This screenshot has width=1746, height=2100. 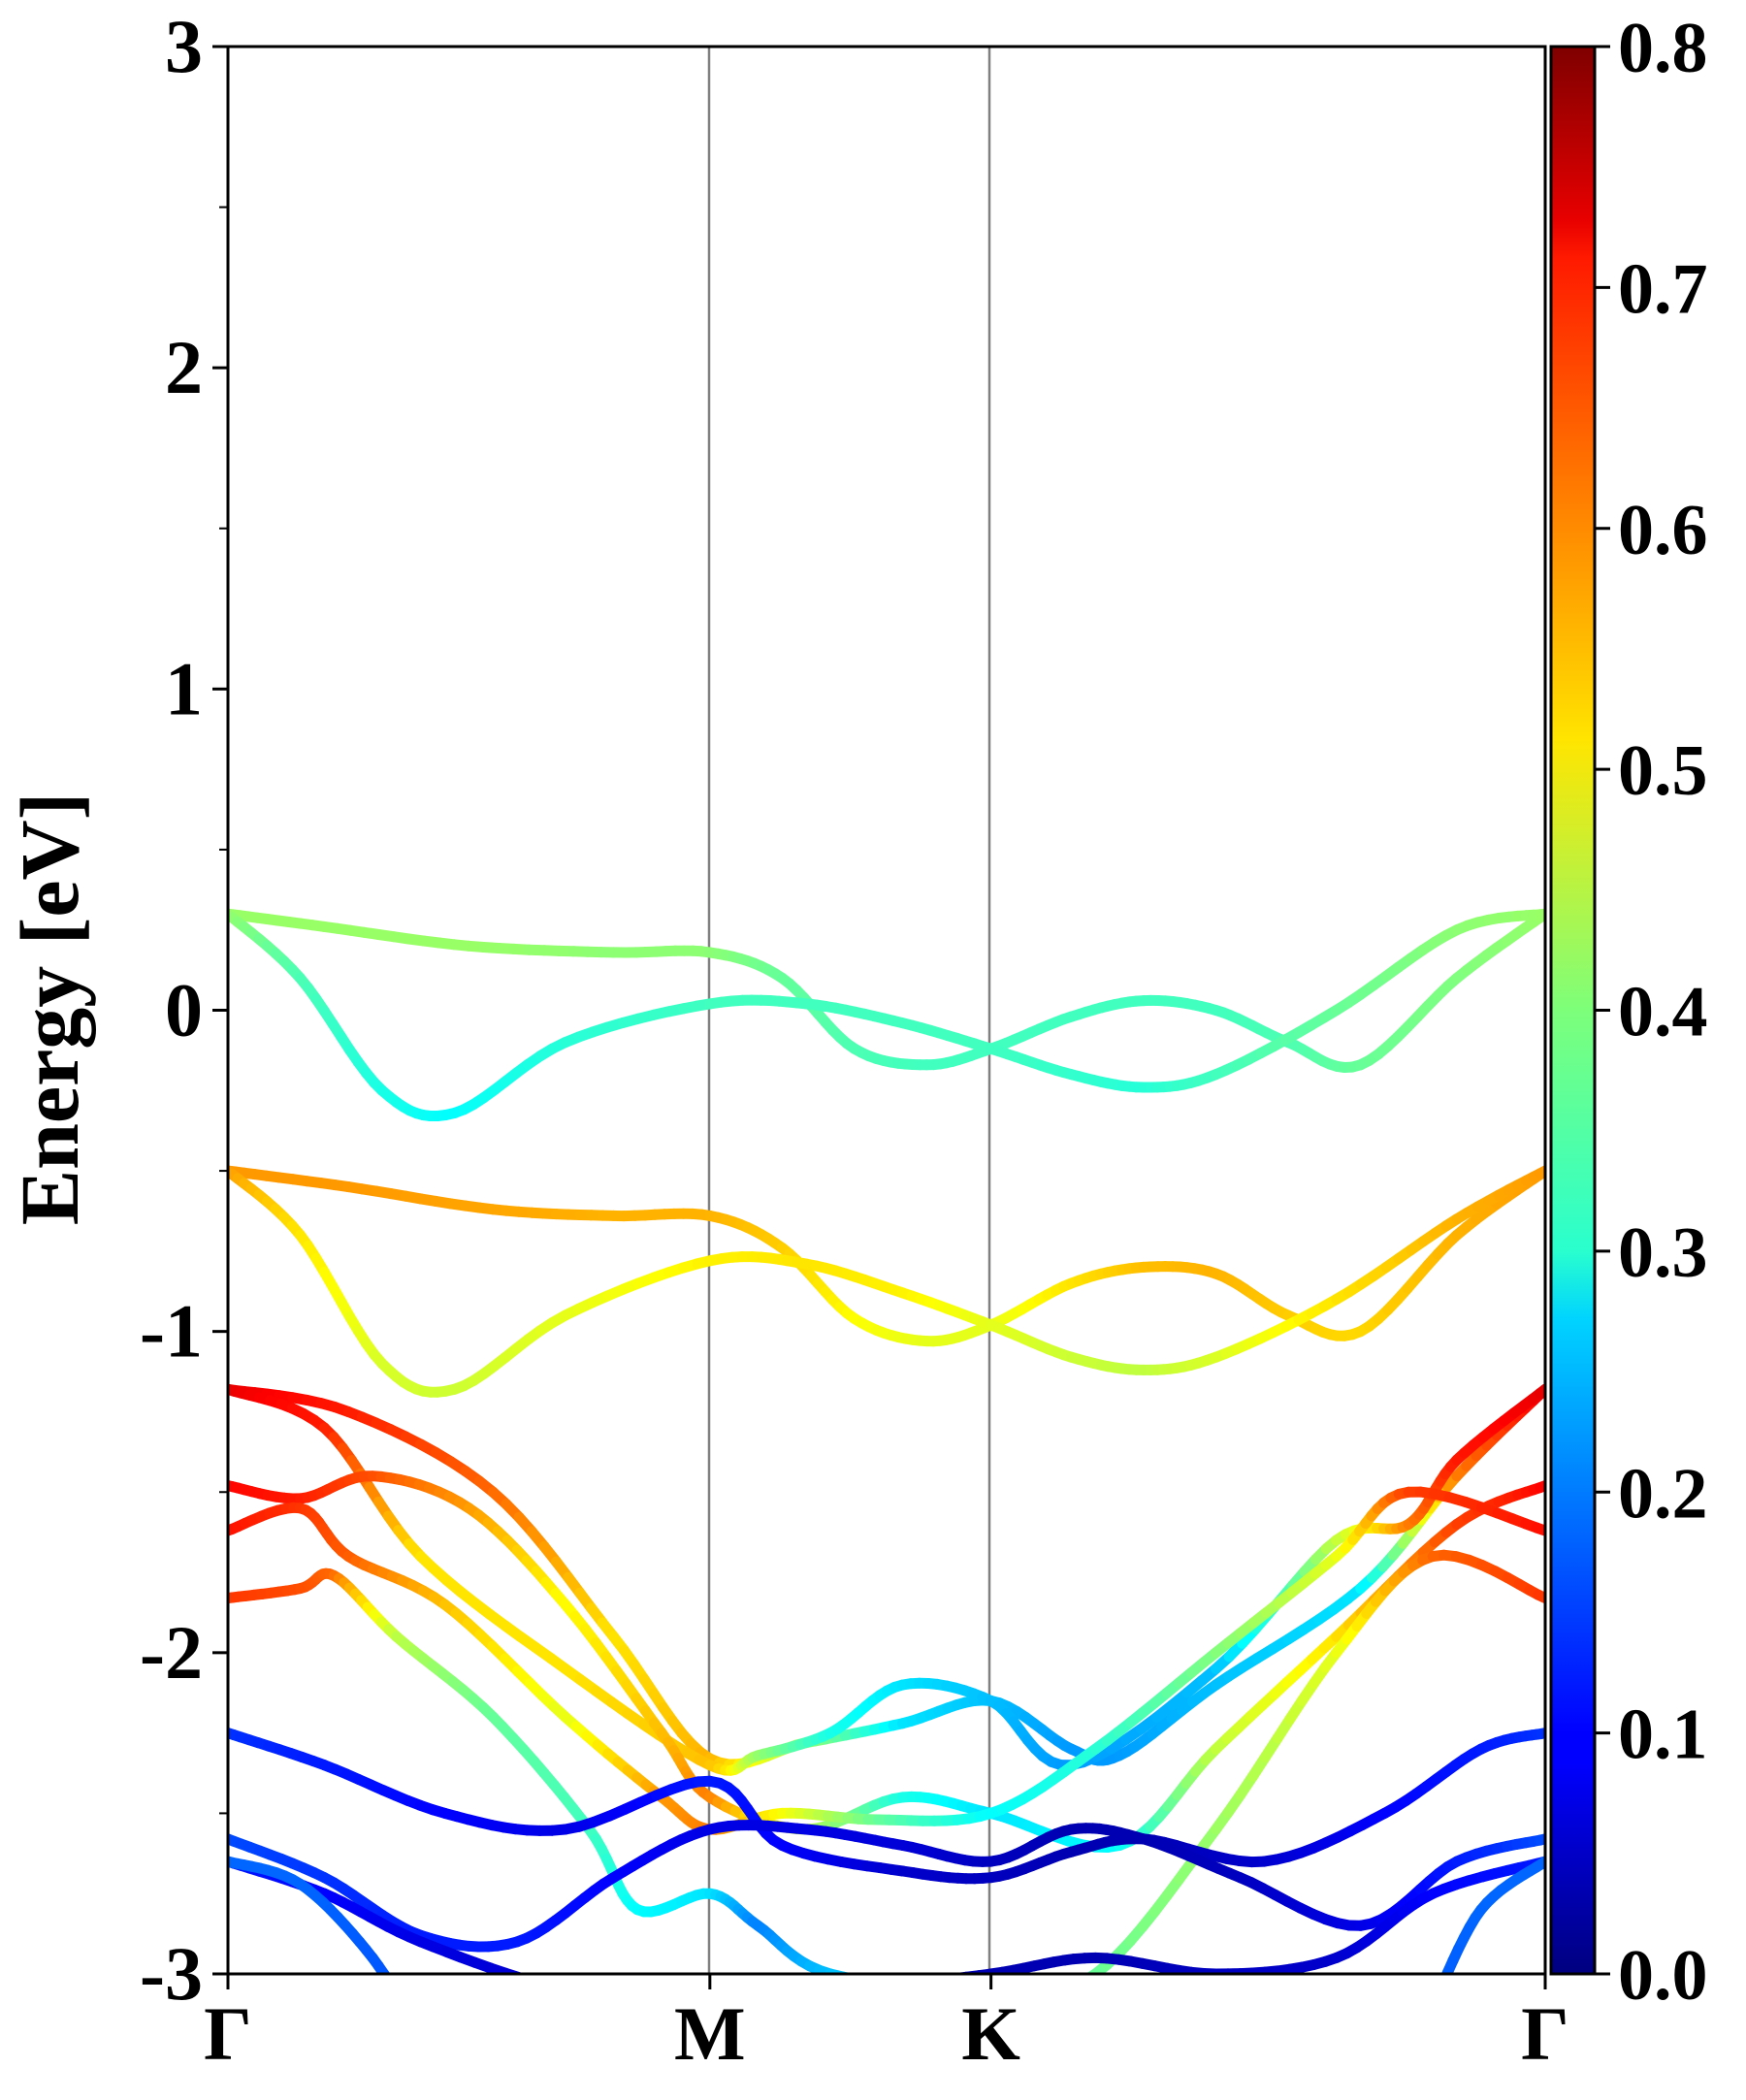 I want to click on colorbar-tick-label: 0.1, so click(x=1663, y=1735).